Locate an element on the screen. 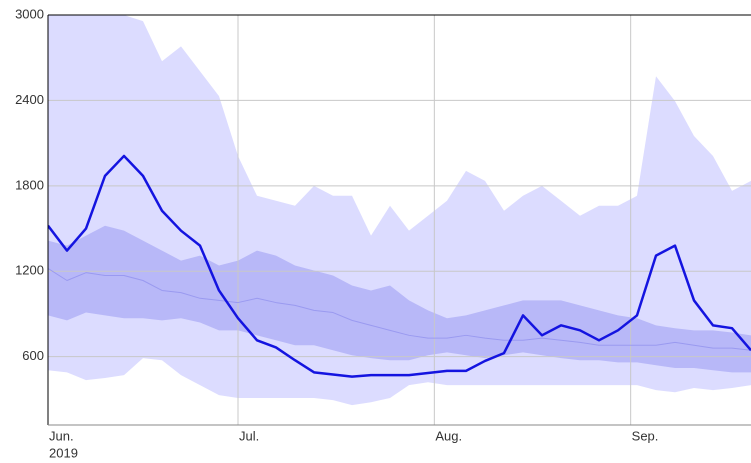  y-tick-label: 3000 is located at coordinates (29, 13).